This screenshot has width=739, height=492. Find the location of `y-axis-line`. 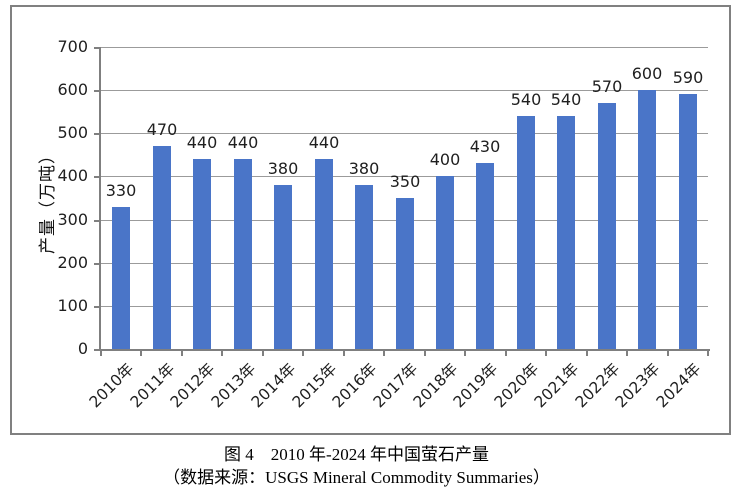

y-axis-line is located at coordinates (100, 199).